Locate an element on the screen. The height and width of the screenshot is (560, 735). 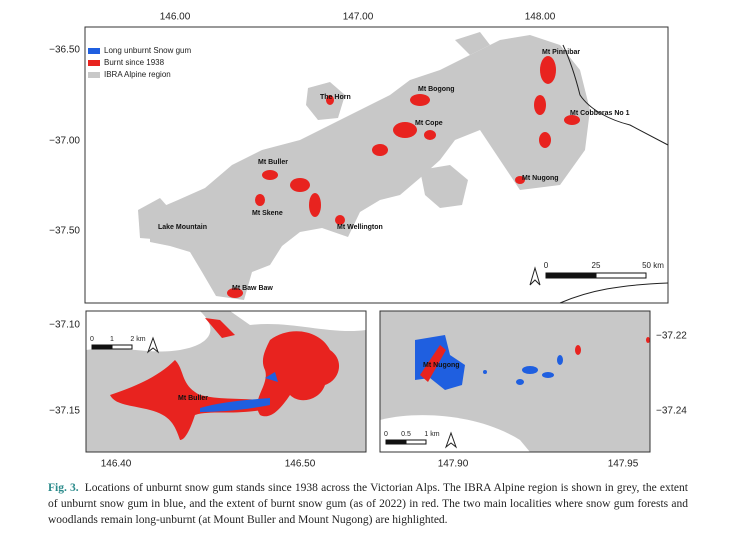
scale-label: 25 is located at coordinates (596, 265).